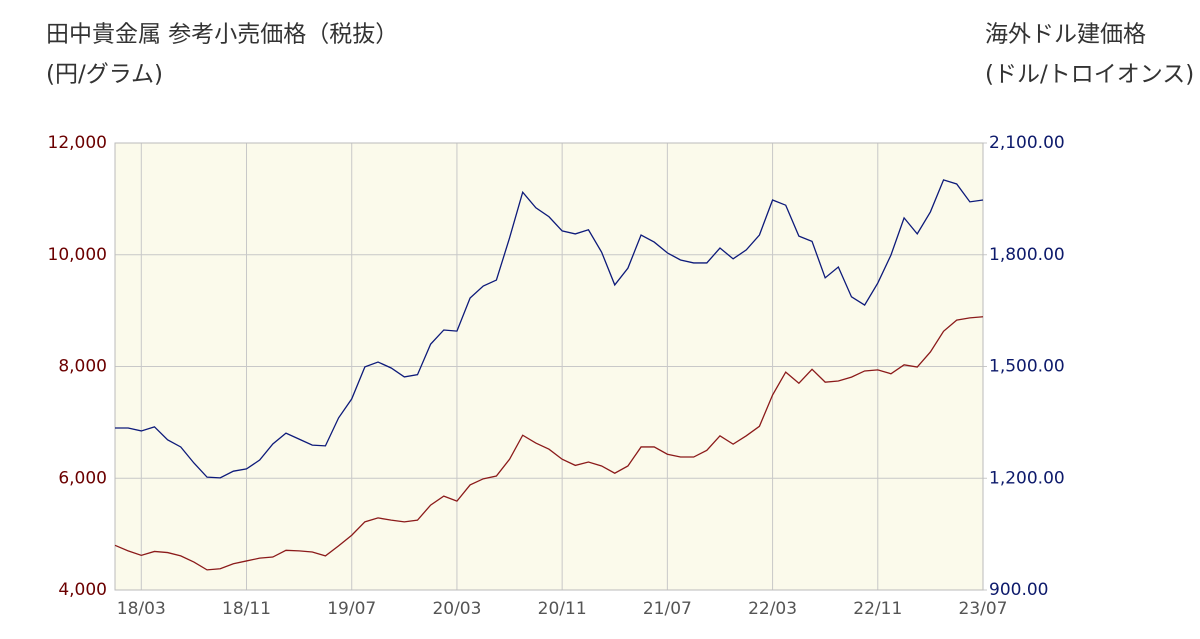  I want to click on y-axis-title: 田中貴金属 参考小売価格（税抜）, so click(222, 35).